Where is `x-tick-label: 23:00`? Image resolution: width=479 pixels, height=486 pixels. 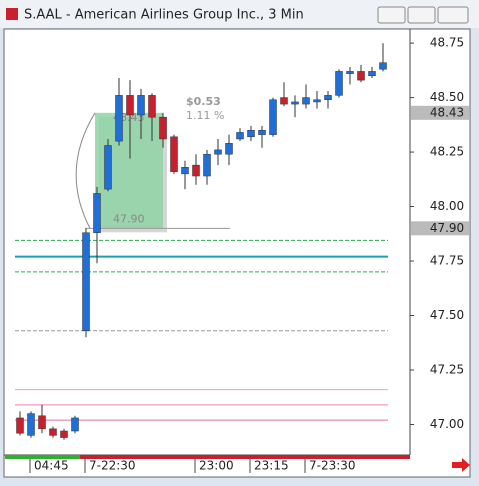 x-tick-label: 23:00 is located at coordinates (216, 466).